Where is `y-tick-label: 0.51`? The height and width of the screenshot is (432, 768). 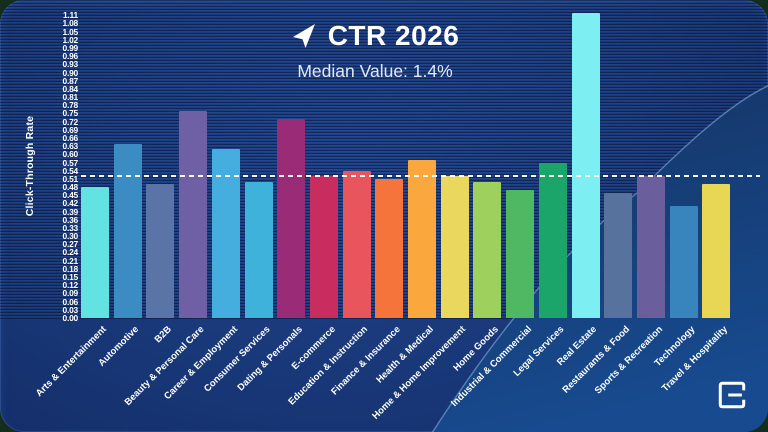
y-tick-label: 0.51 is located at coordinates (70, 178).